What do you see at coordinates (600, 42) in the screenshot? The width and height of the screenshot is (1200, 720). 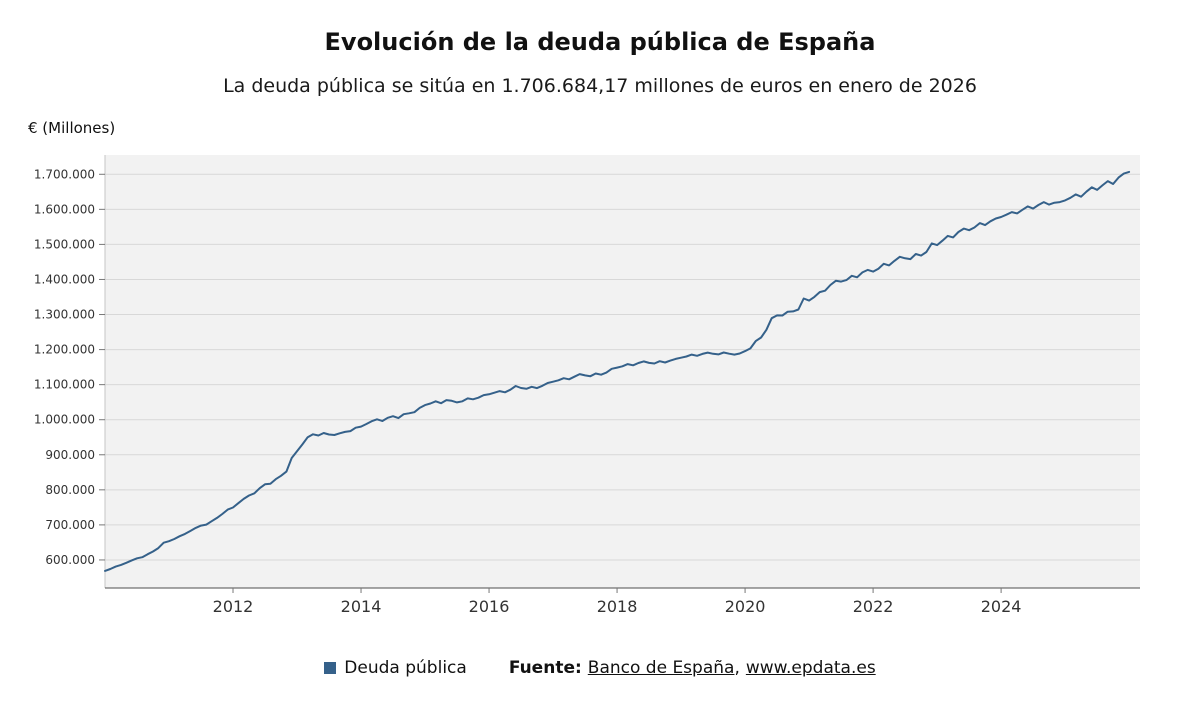 I see `chart-title: Evolución de la deuda pública de España` at bounding box center [600, 42].